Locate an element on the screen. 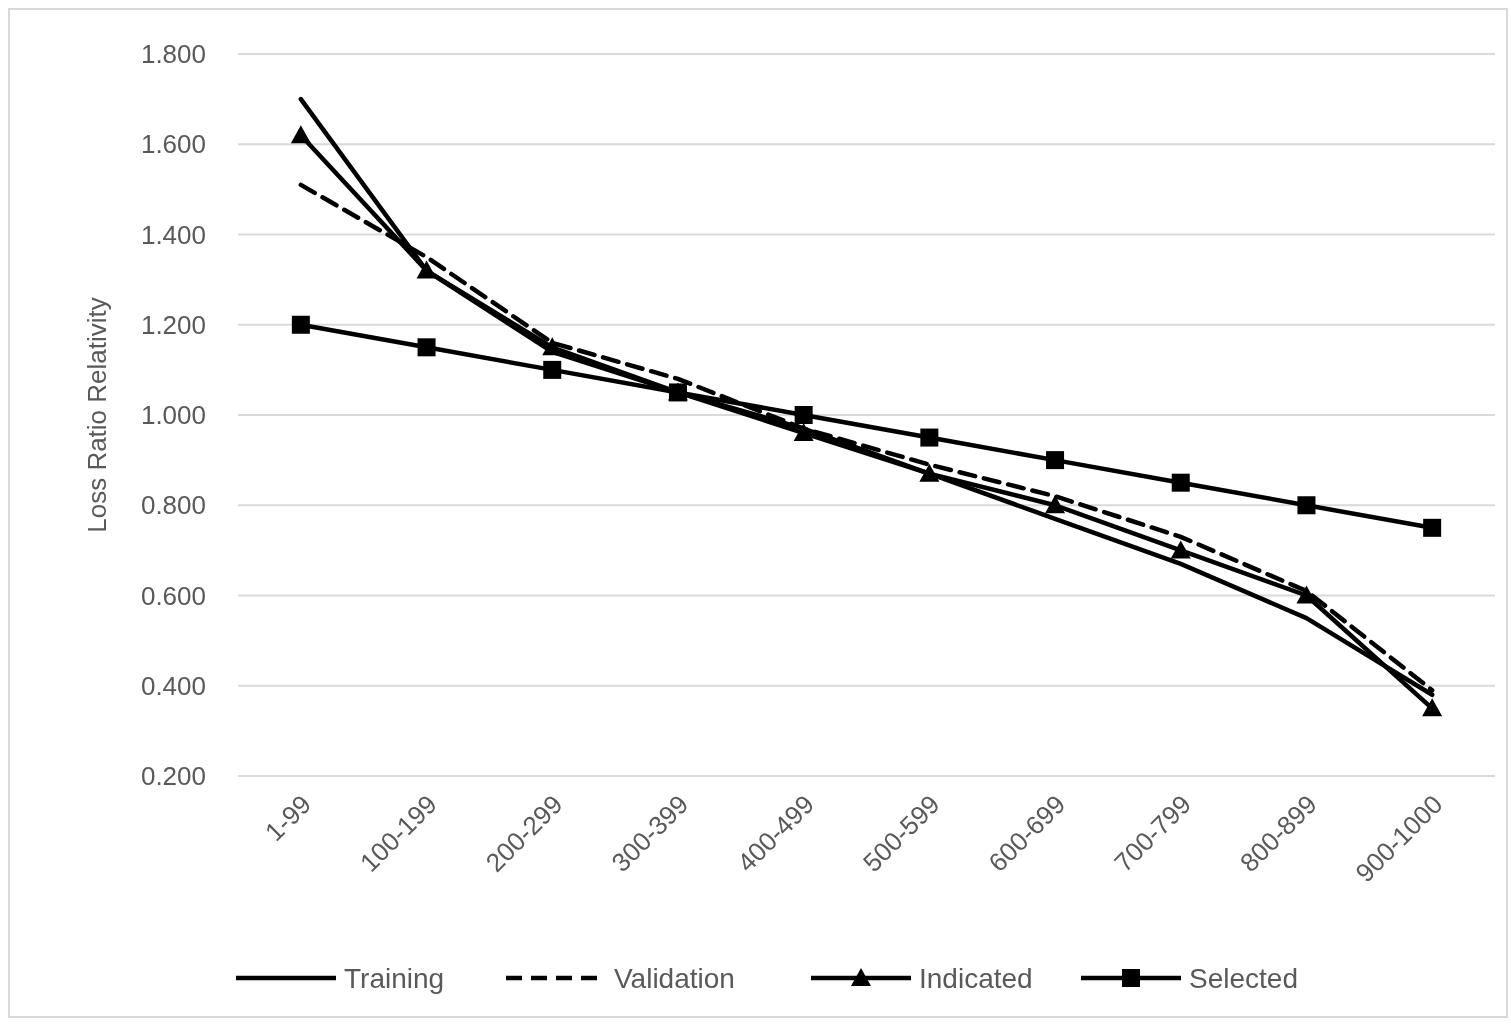 The image size is (1511, 1024). legend-label: Validation is located at coordinates (674, 978).